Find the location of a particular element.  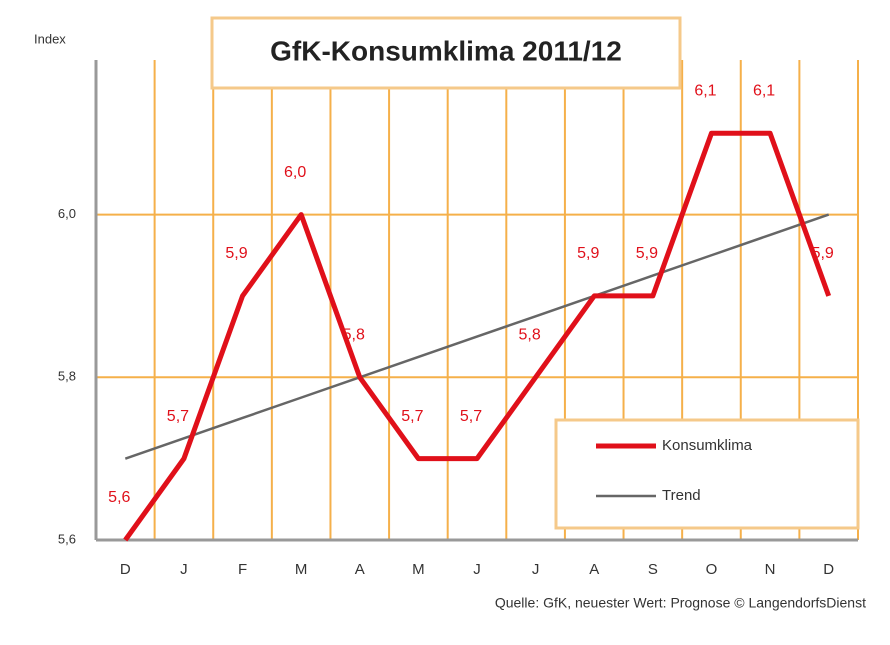

legend-label: Trend is located at coordinates (681, 495).